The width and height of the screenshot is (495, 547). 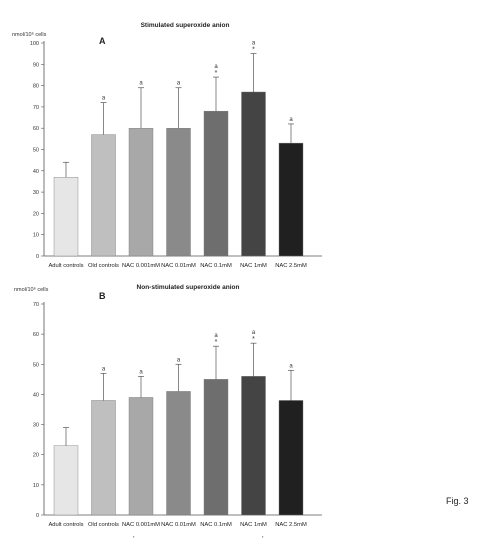 I want to click on panel-letter: B, so click(x=102, y=296).